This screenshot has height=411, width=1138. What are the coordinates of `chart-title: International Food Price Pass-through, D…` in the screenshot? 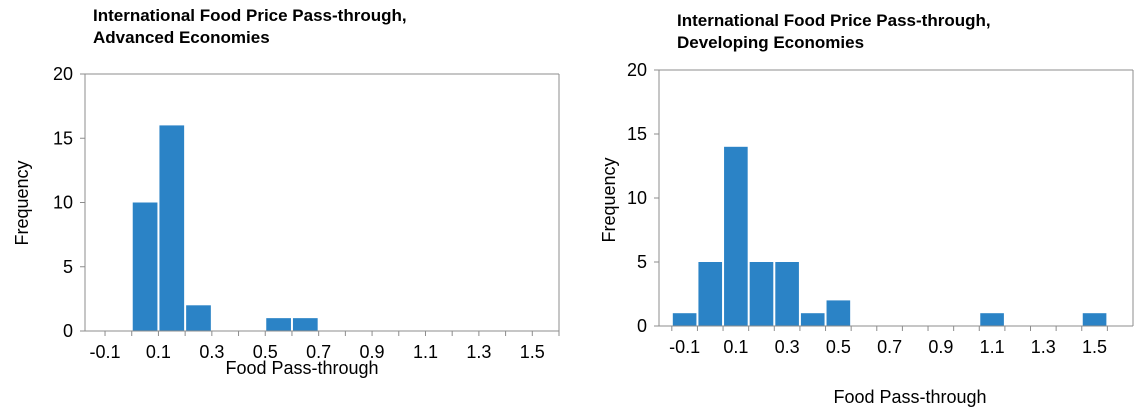 It's located at (834, 32).